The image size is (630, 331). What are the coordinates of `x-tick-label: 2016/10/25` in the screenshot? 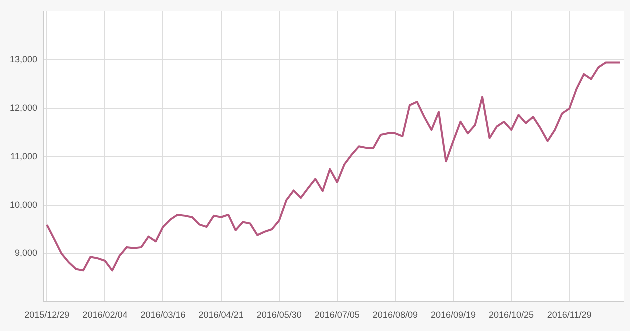 It's located at (511, 315).